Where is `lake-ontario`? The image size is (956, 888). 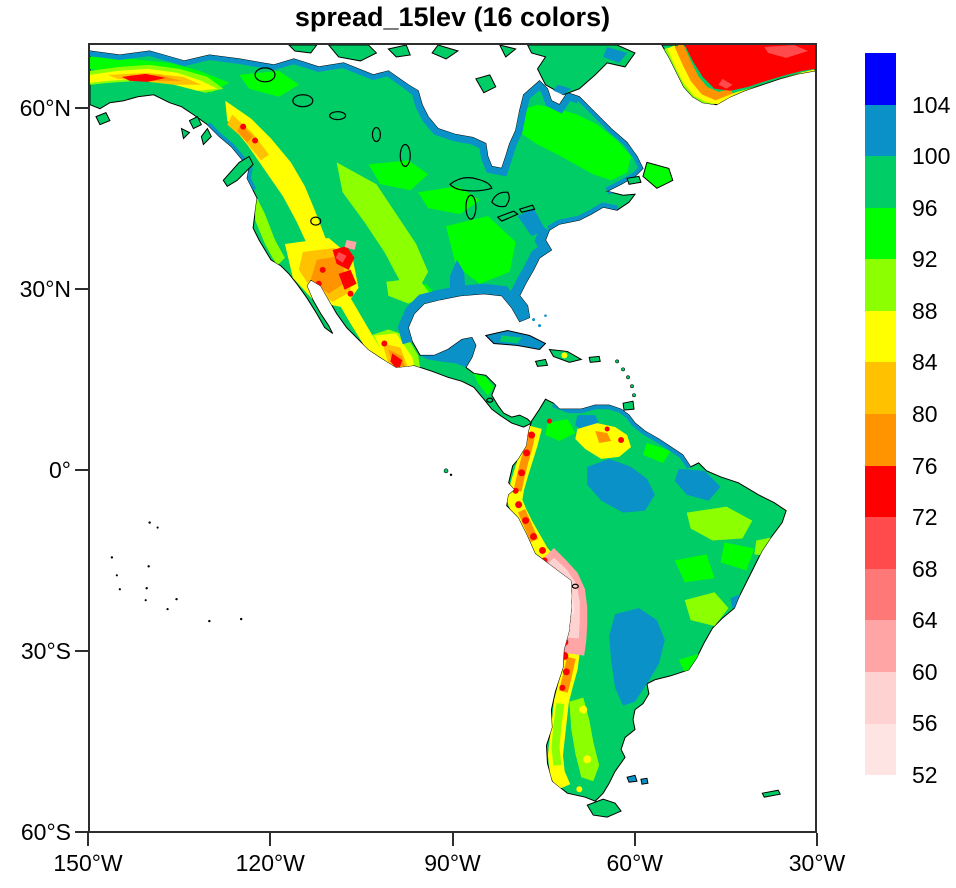
lake-ontario is located at coordinates (527, 208).